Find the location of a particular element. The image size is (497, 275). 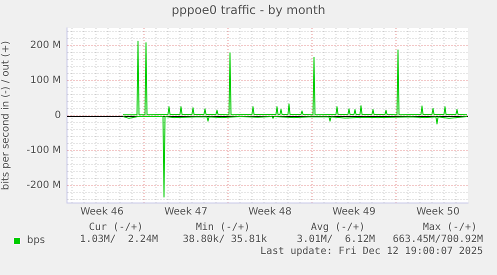

text: 38.80k/ 35.81k is located at coordinates (224, 240).